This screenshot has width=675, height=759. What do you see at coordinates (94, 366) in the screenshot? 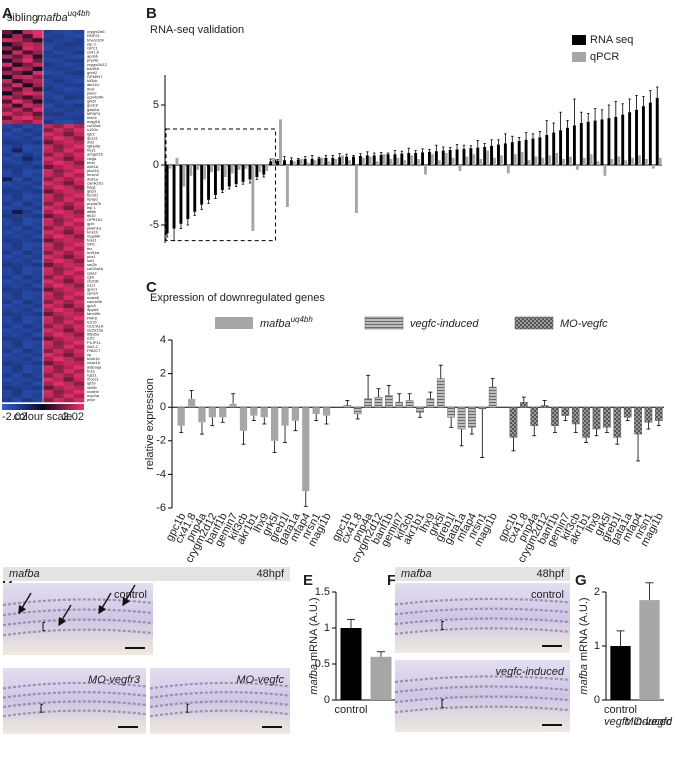
I see `row-label: adipoqa` at bounding box center [94, 366].